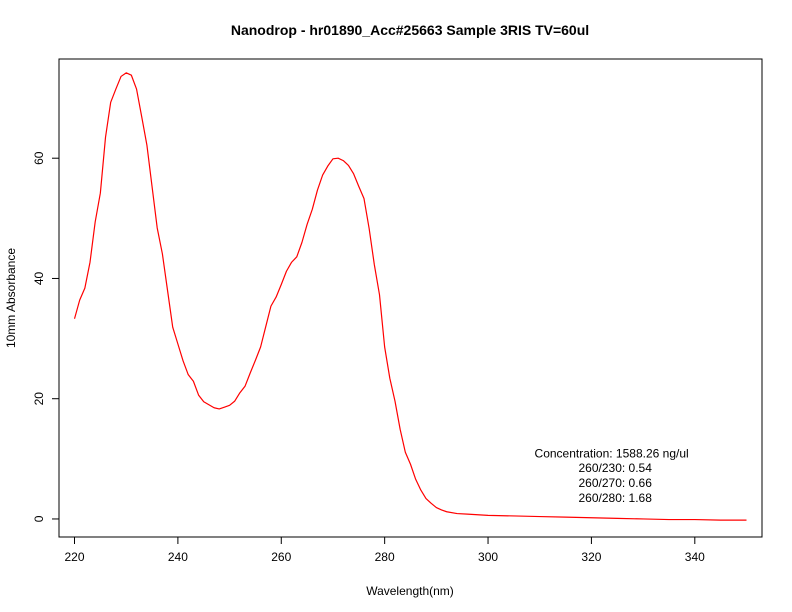 The image size is (792, 612). Describe the element at coordinates (612, 454) in the screenshot. I see `annotation-text: Concentration: 1588.26 ng/ul` at that location.